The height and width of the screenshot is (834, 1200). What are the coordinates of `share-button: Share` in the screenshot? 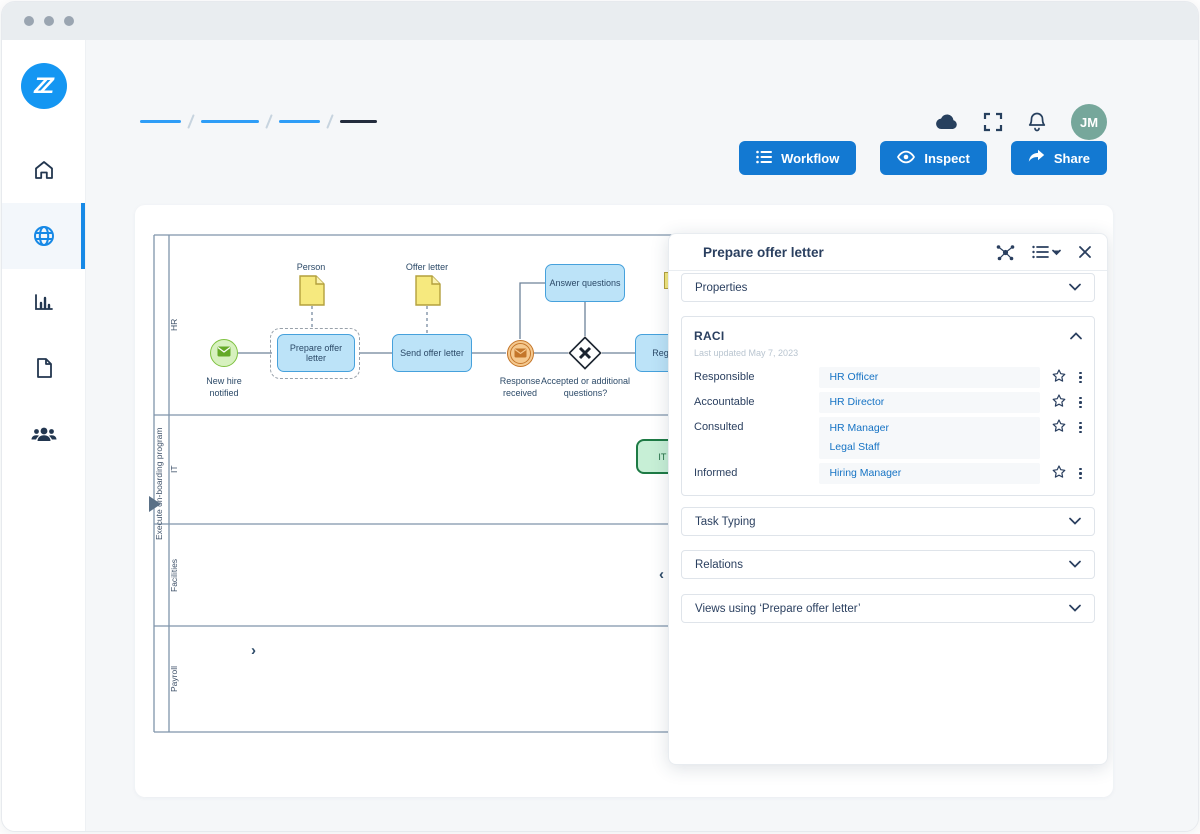 It's located at (1058, 158).